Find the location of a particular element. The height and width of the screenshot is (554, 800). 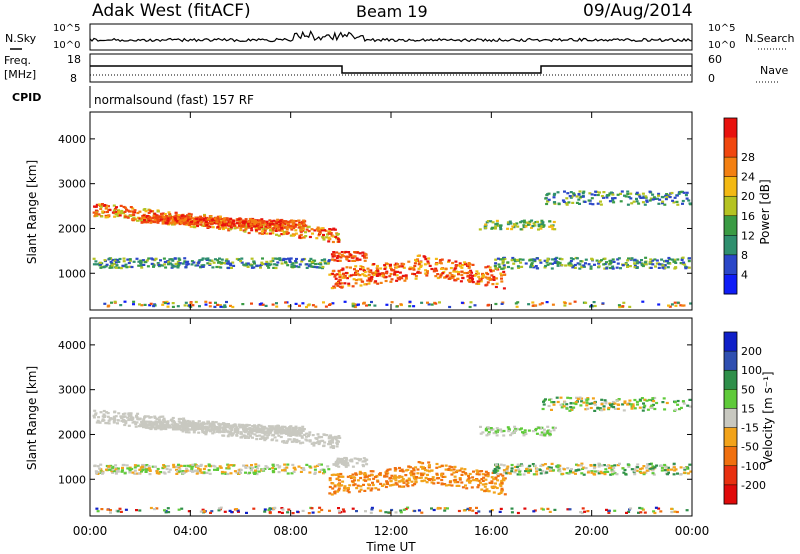

velocity-ylabel: Slant Range [km] is located at coordinates (32, 418).